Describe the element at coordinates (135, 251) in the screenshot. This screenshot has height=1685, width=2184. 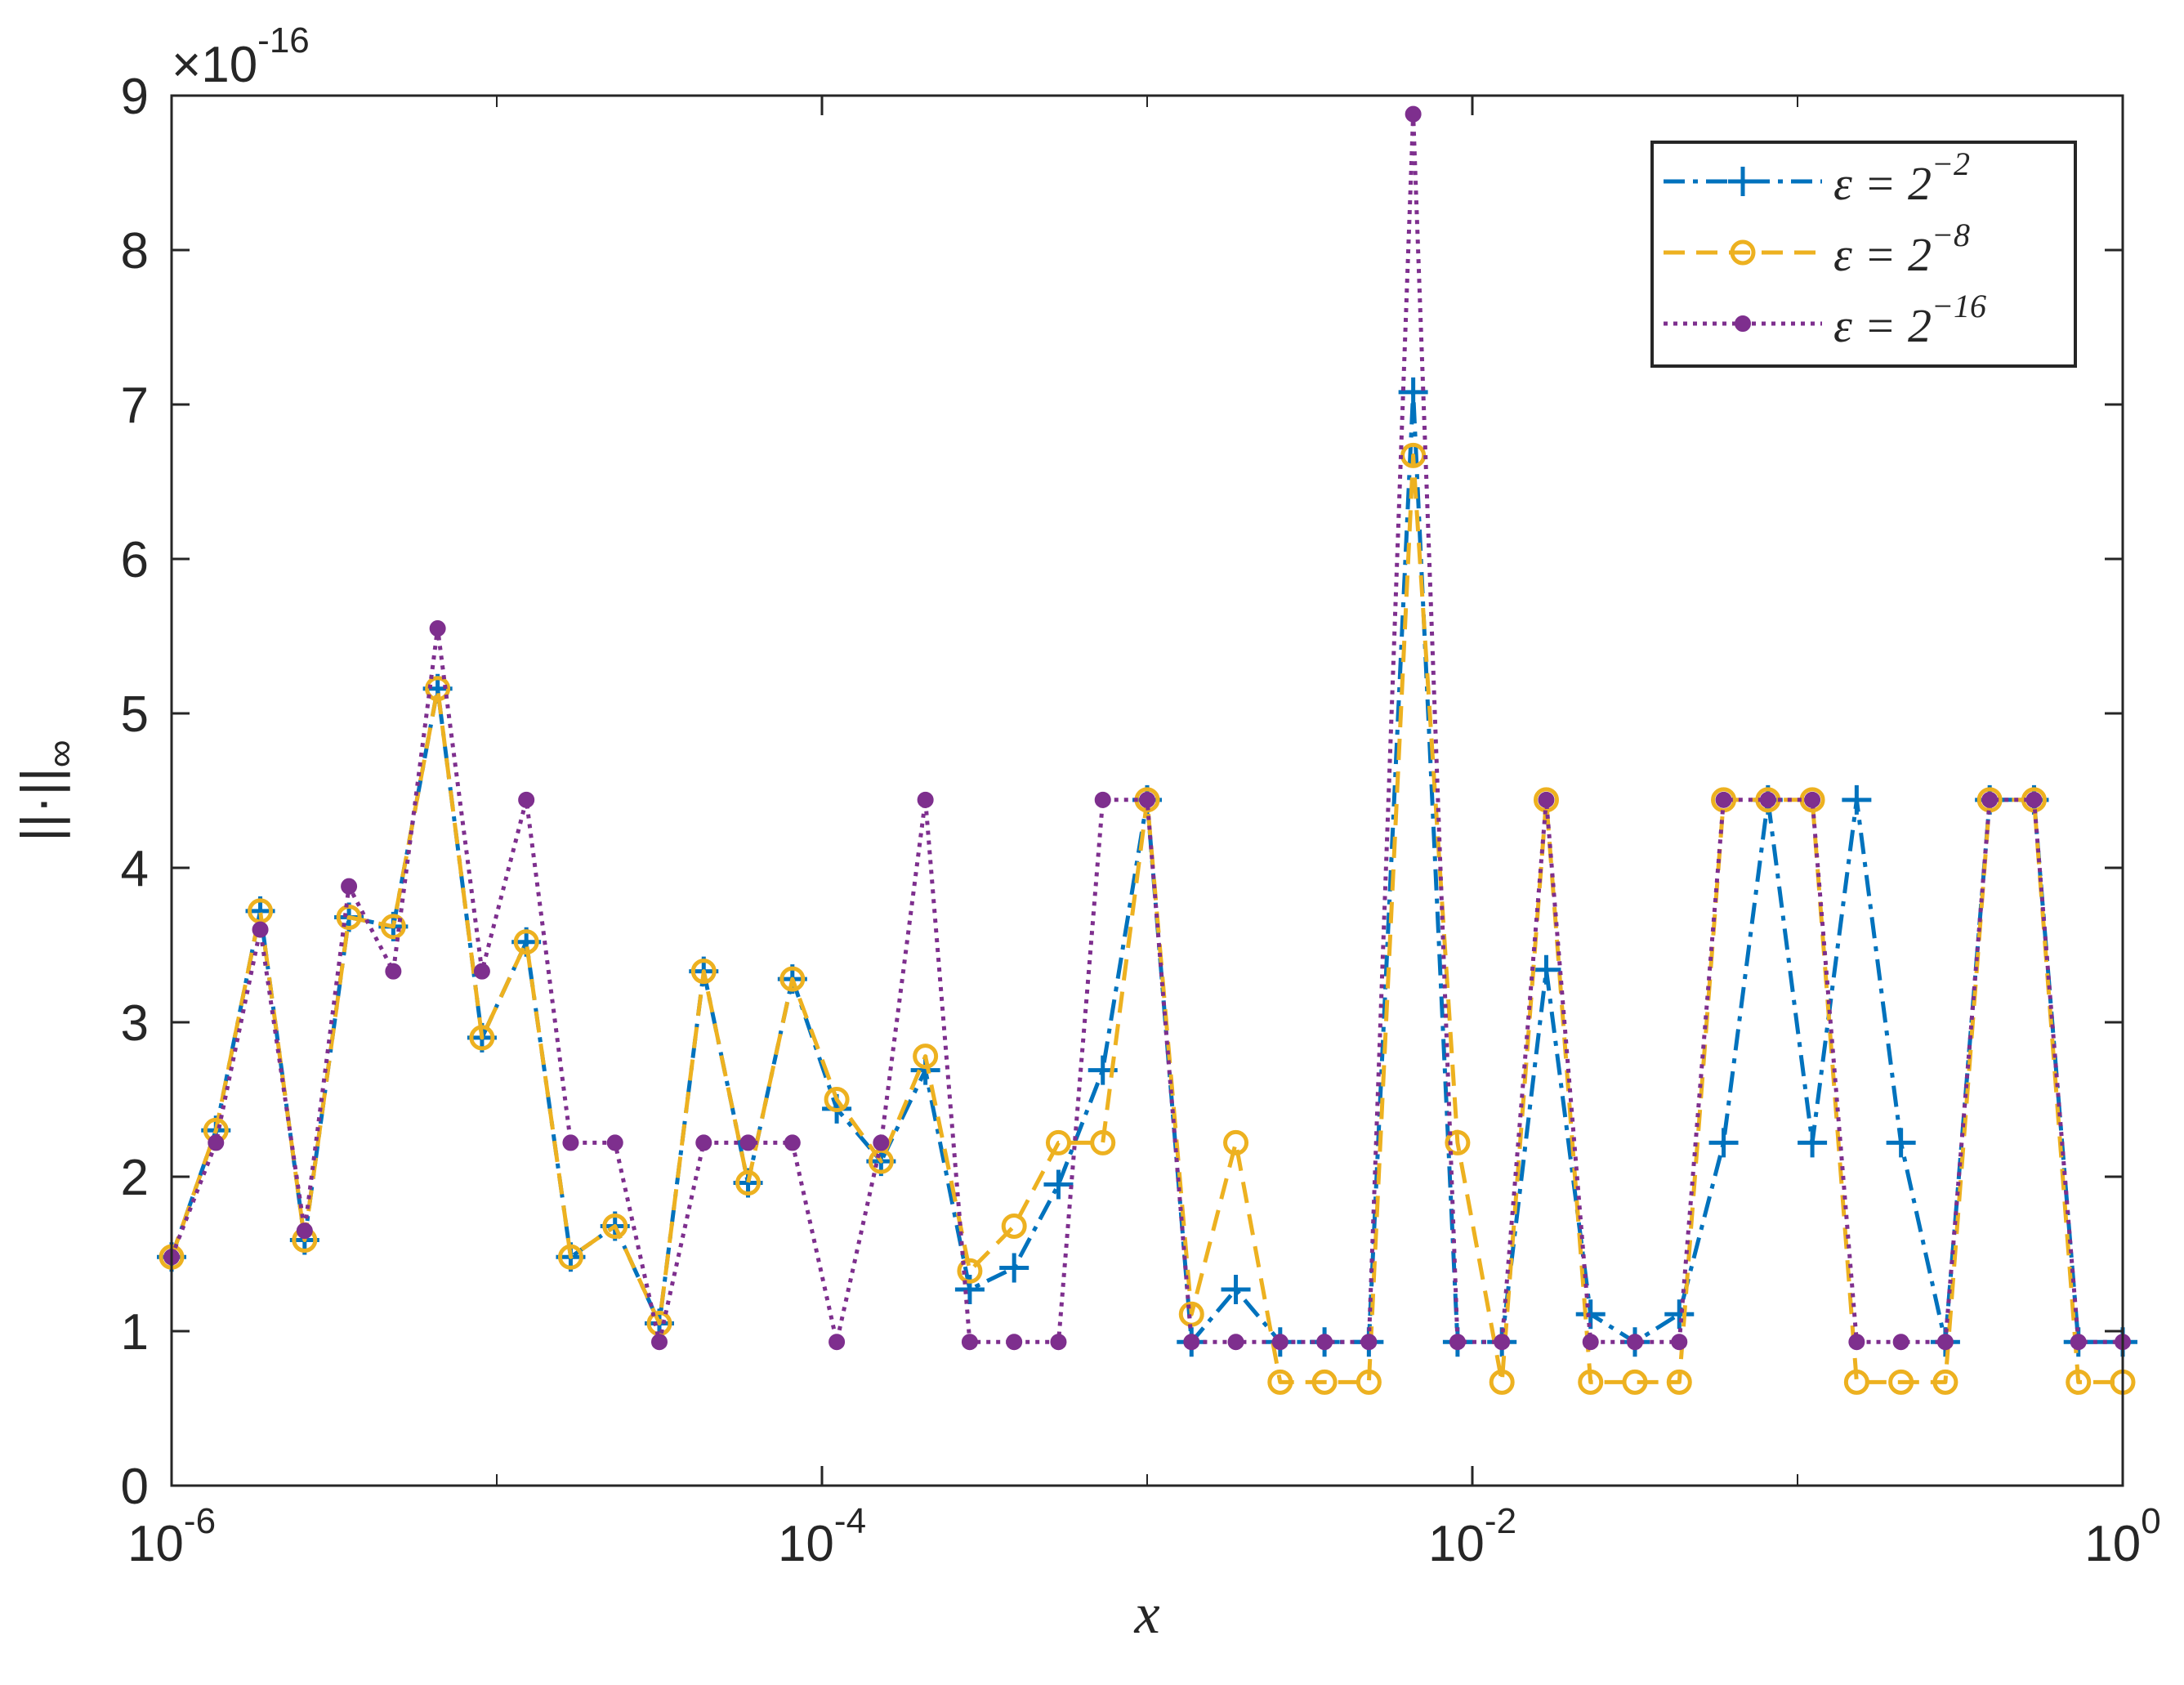
I see `y-tick-label: 8` at that location.